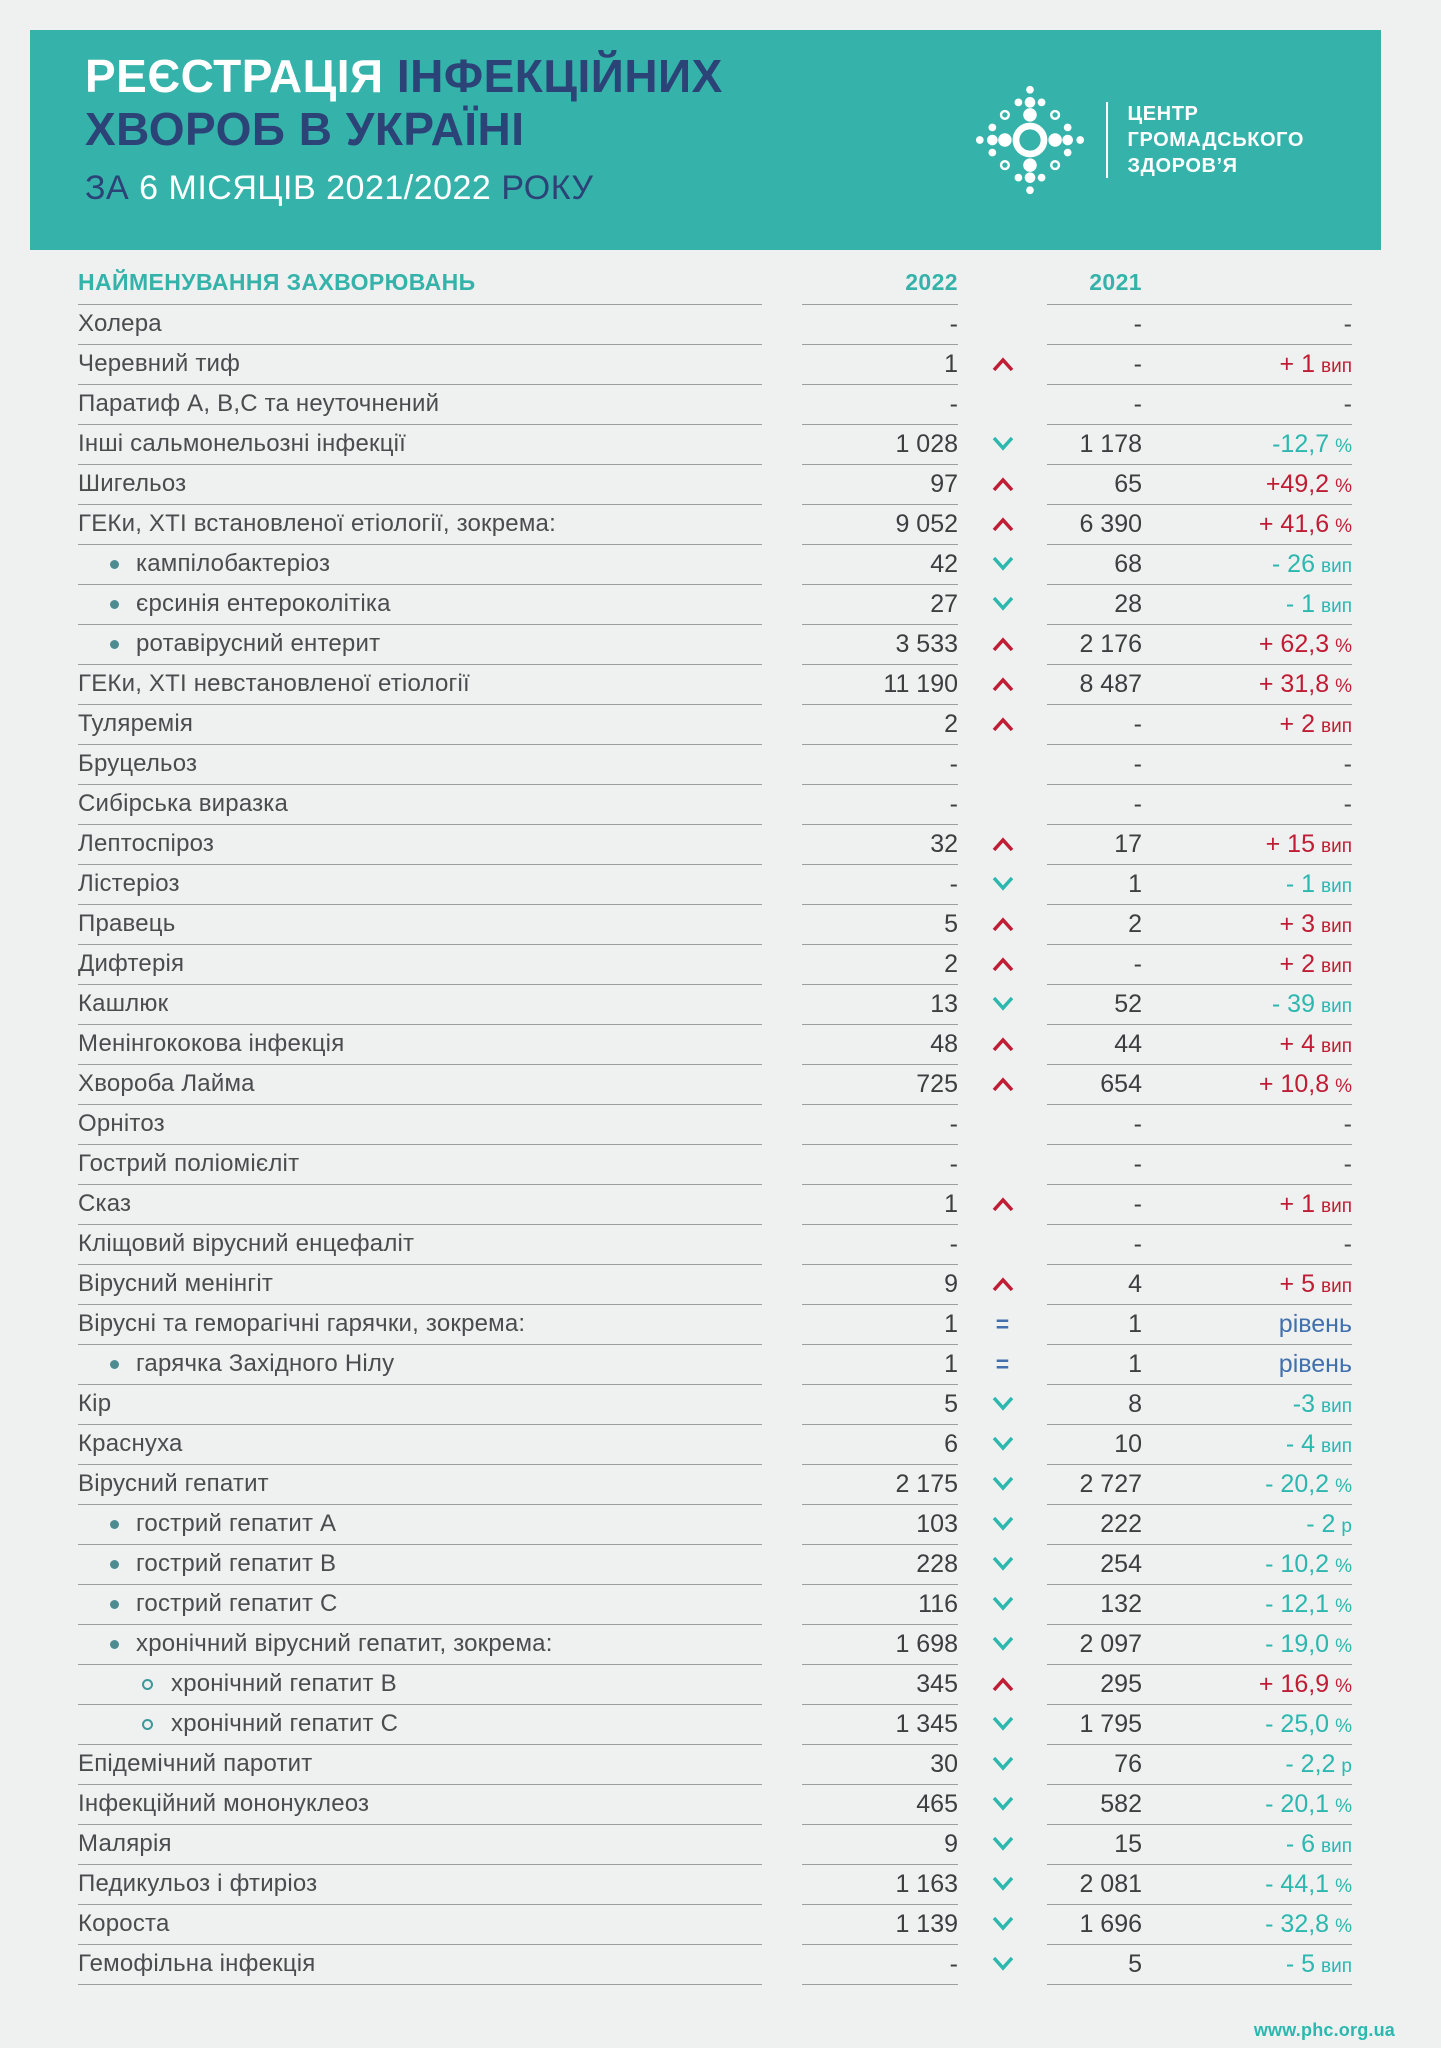 The height and width of the screenshot is (2048, 1441). What do you see at coordinates (715, 844) in the screenshot?
I see `table-row: Лептоспіроз 32 17 + 15 вип` at bounding box center [715, 844].